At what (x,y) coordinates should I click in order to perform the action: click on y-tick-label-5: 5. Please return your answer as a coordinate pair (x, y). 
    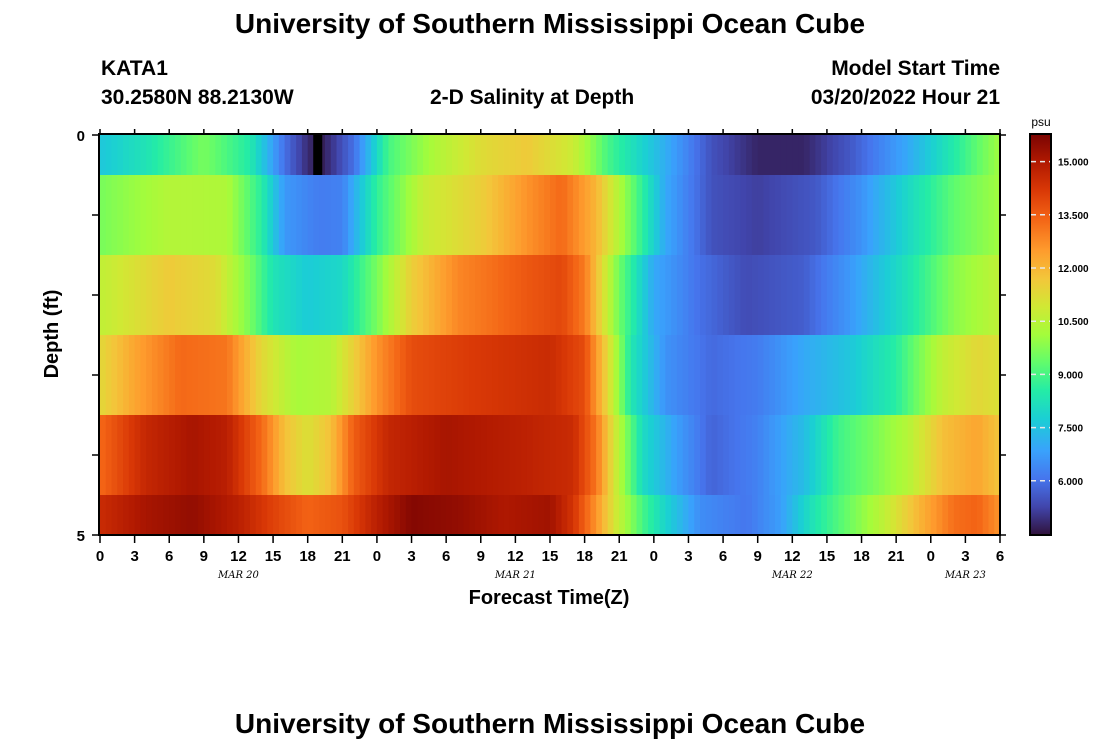
    Looking at the image, I should click on (81, 536).